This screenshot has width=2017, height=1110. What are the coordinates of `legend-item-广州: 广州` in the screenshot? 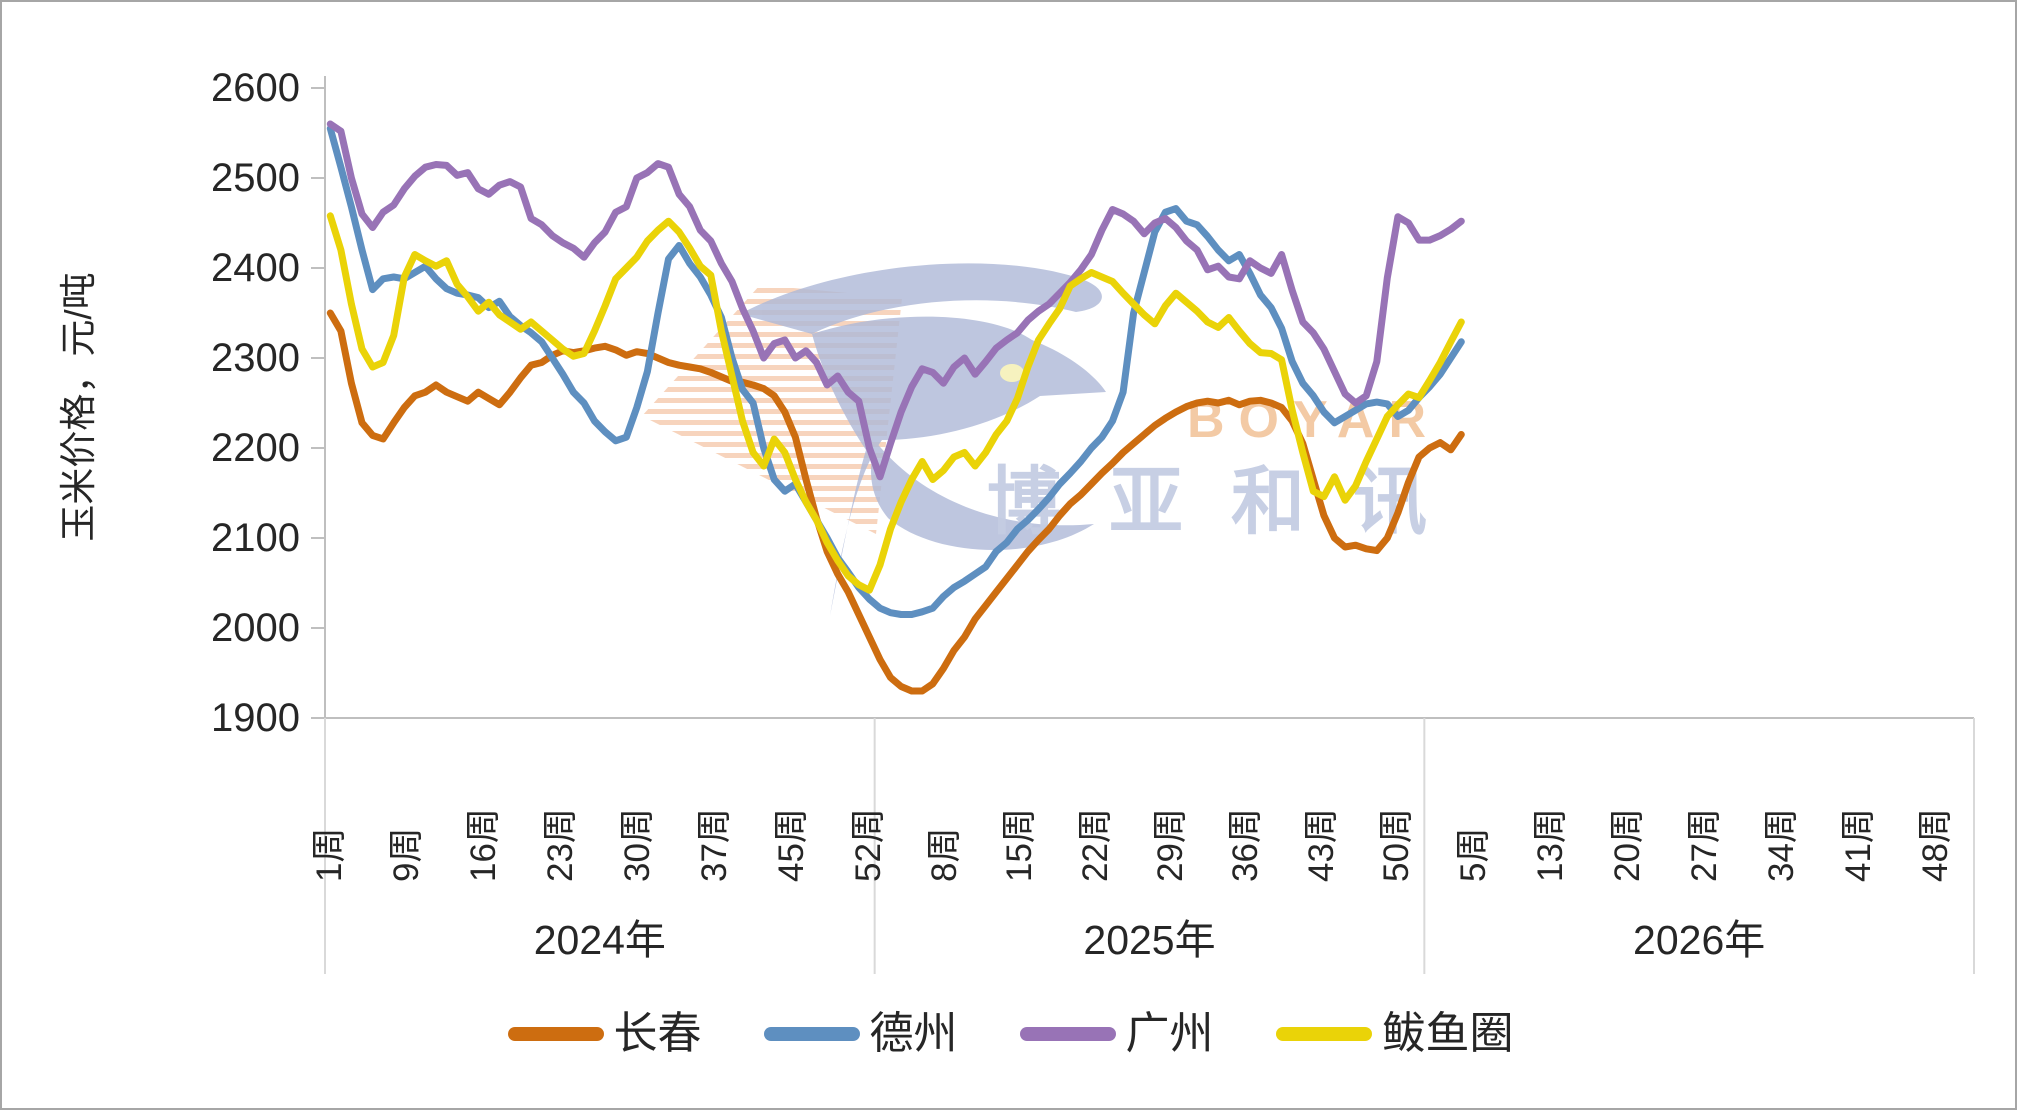 It's located at (1116, 1033).